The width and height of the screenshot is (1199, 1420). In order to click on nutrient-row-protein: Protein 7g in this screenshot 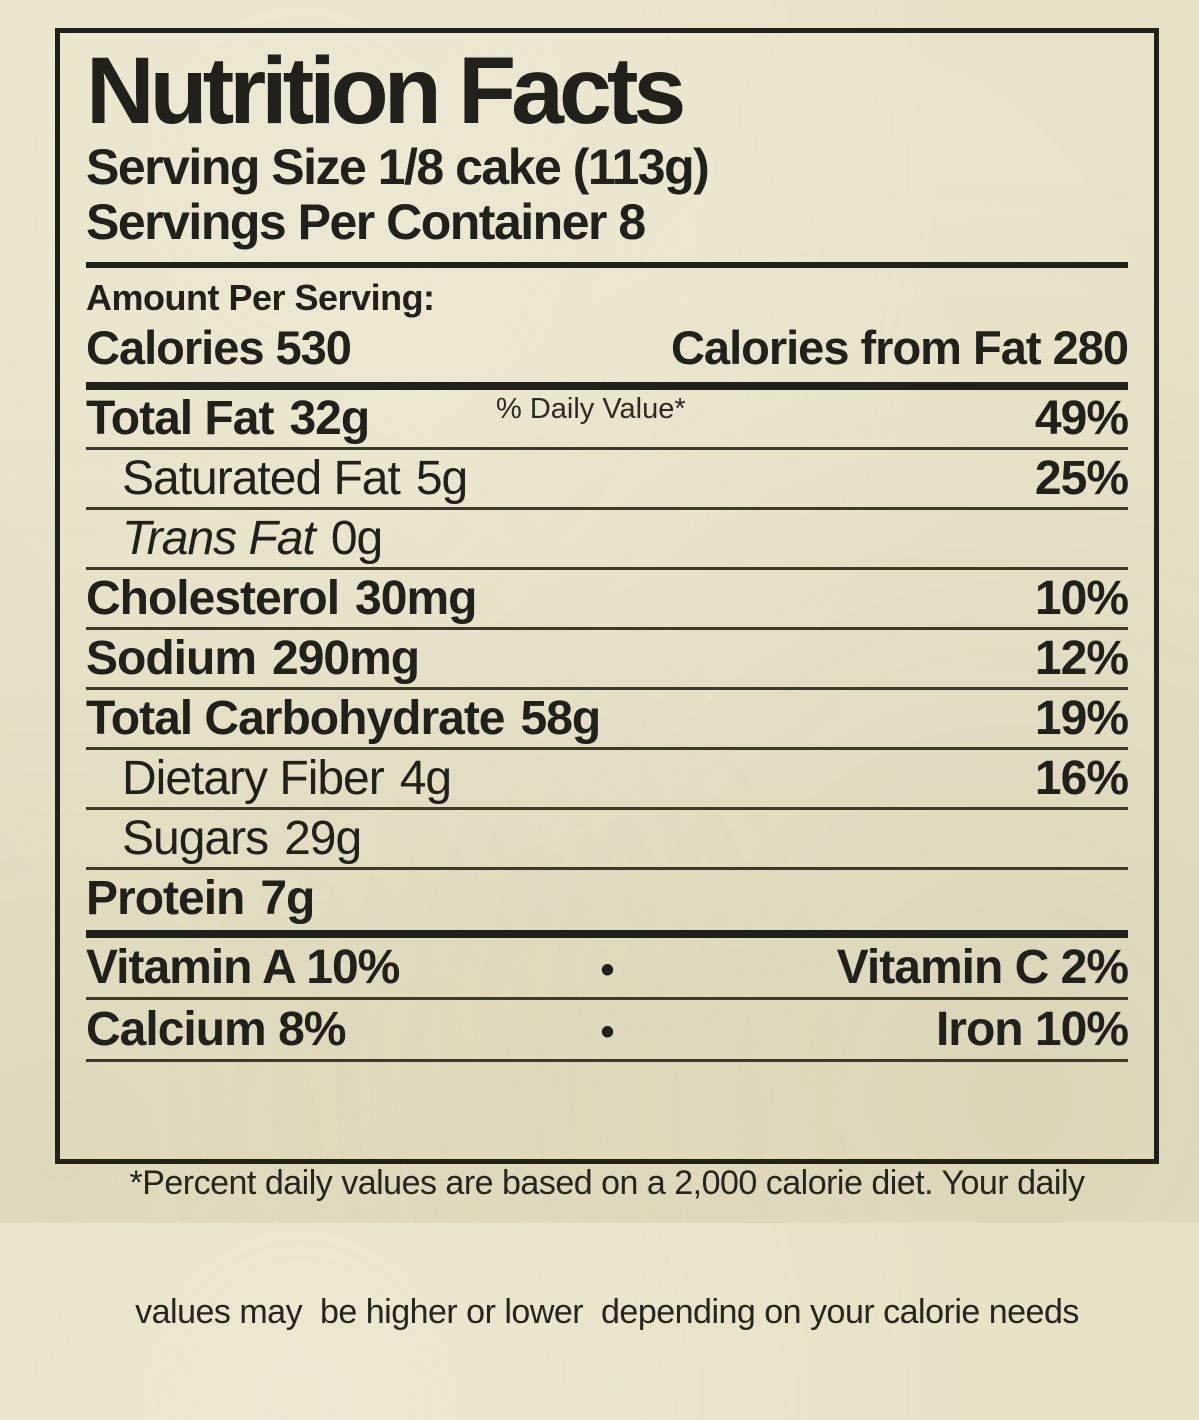, I will do `click(607, 900)`.